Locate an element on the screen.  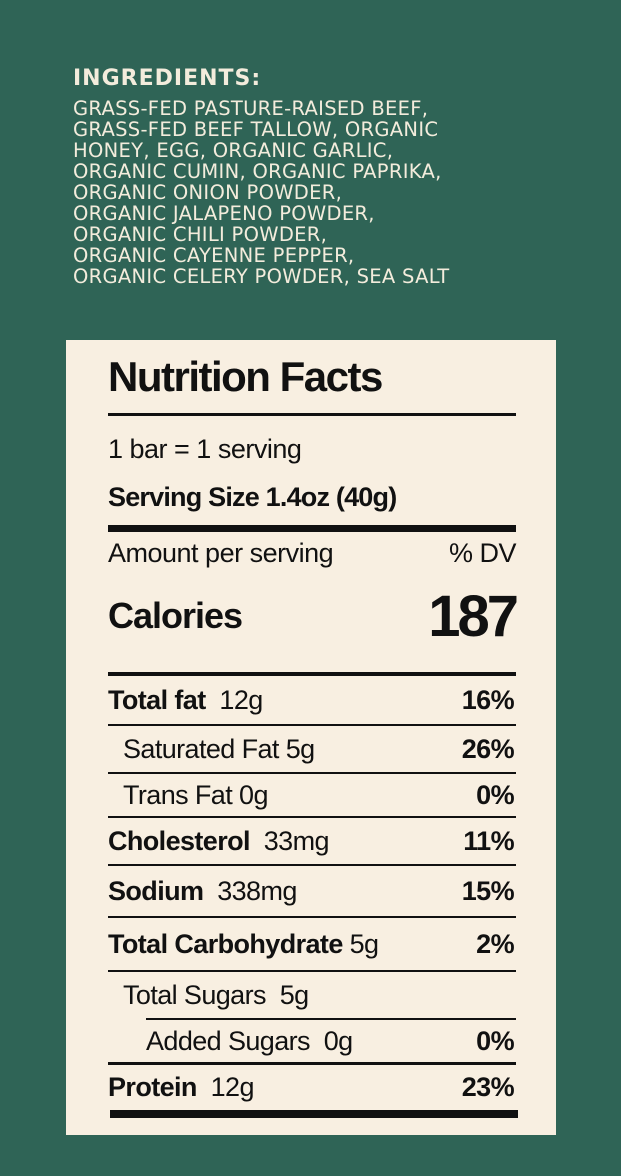
nutrient-row-total-fat: Total fat 12g 16% is located at coordinates (311, 700).